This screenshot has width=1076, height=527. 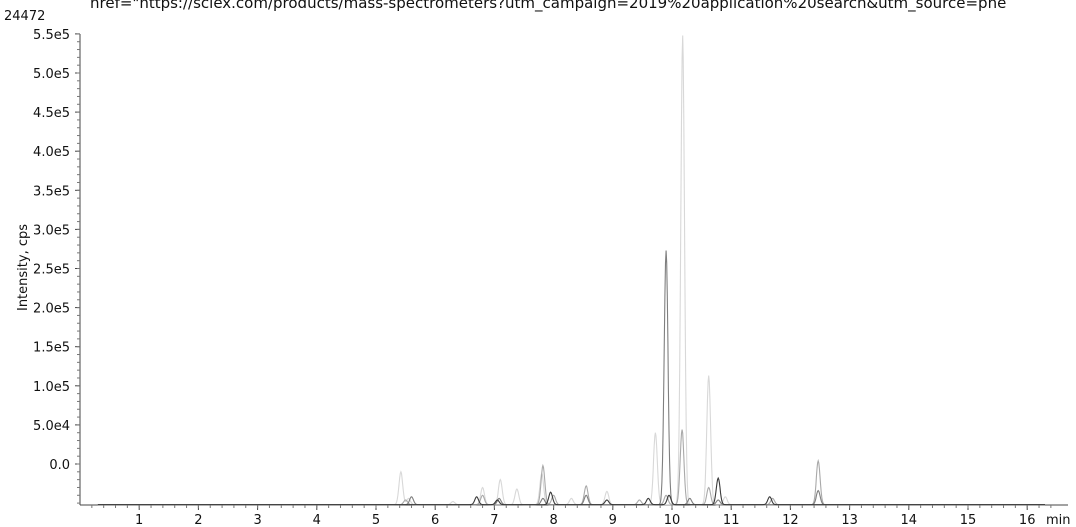 What do you see at coordinates (25, 16) in the screenshot?
I see `header-number: 24472` at bounding box center [25, 16].